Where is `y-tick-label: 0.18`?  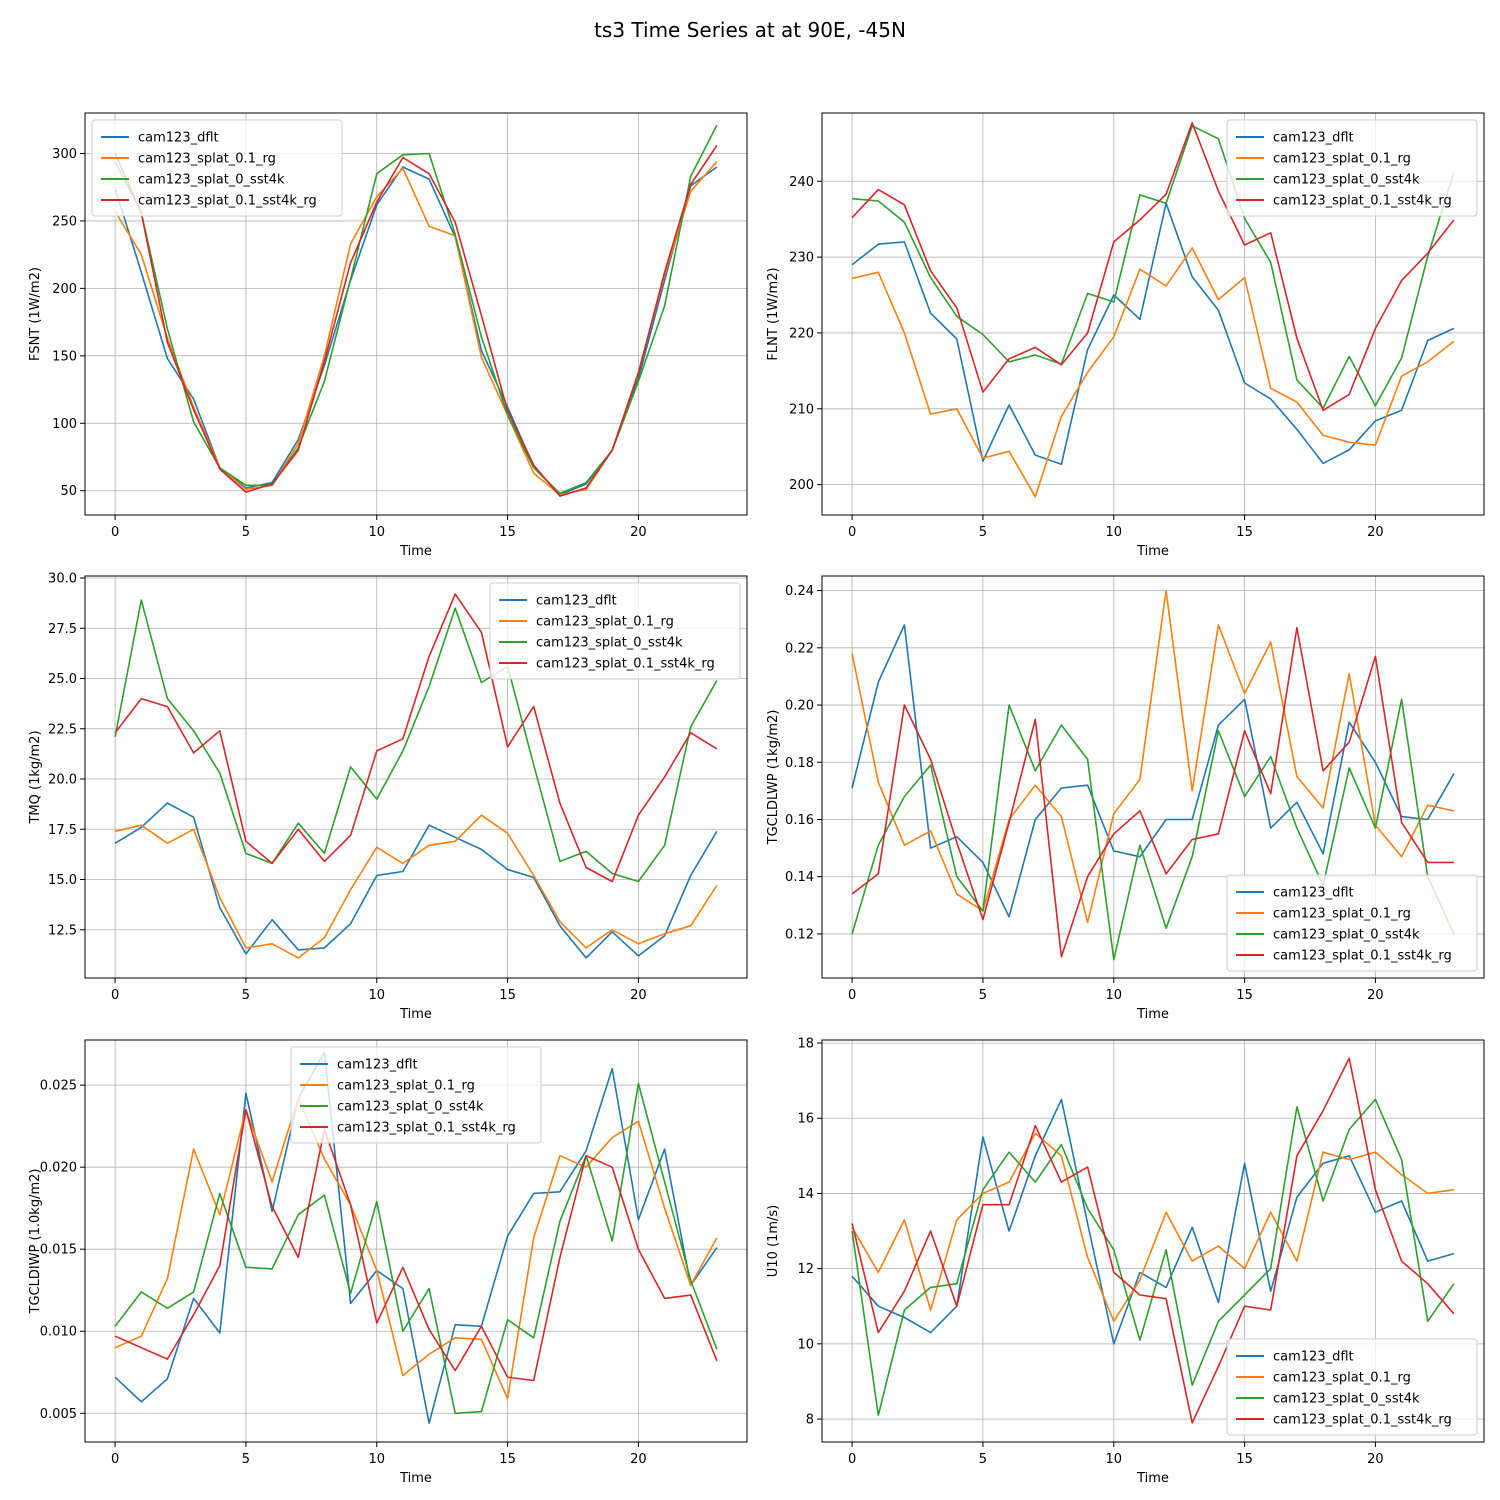 y-tick-label: 0.18 is located at coordinates (799, 763).